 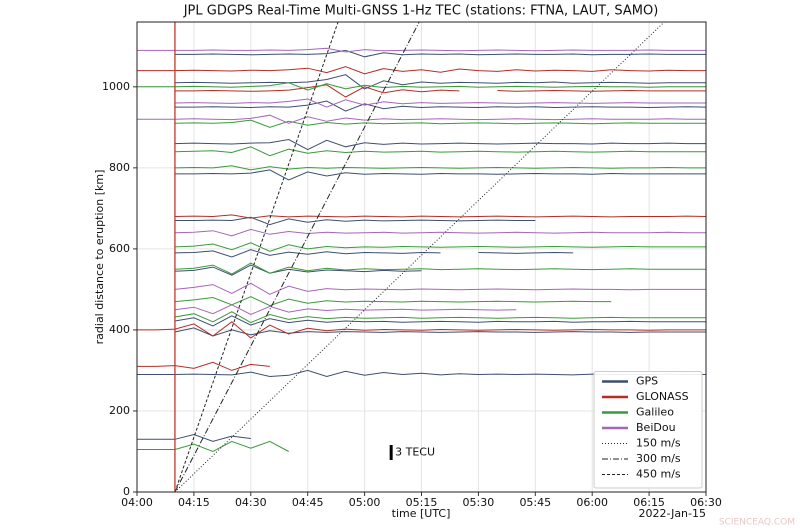 I want to click on y-axis-label: radial distance to eruption [km], so click(x=99, y=257).